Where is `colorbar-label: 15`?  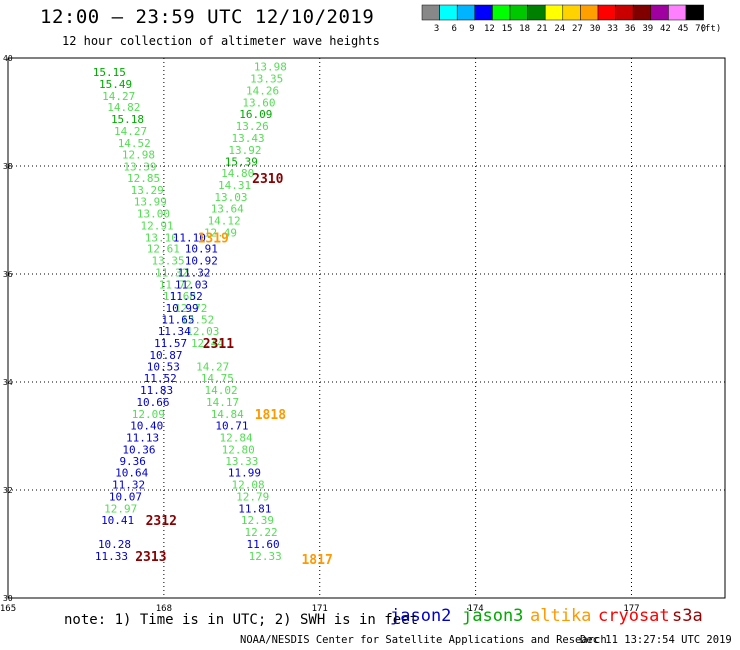
colorbar-label: 15 is located at coordinates (507, 29).